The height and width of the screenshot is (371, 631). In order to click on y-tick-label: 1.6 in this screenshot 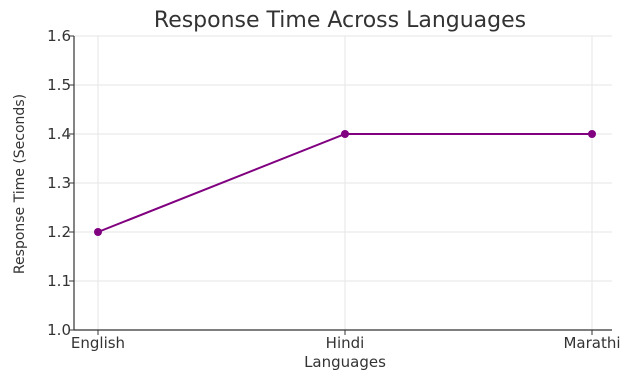, I will do `click(59, 36)`.